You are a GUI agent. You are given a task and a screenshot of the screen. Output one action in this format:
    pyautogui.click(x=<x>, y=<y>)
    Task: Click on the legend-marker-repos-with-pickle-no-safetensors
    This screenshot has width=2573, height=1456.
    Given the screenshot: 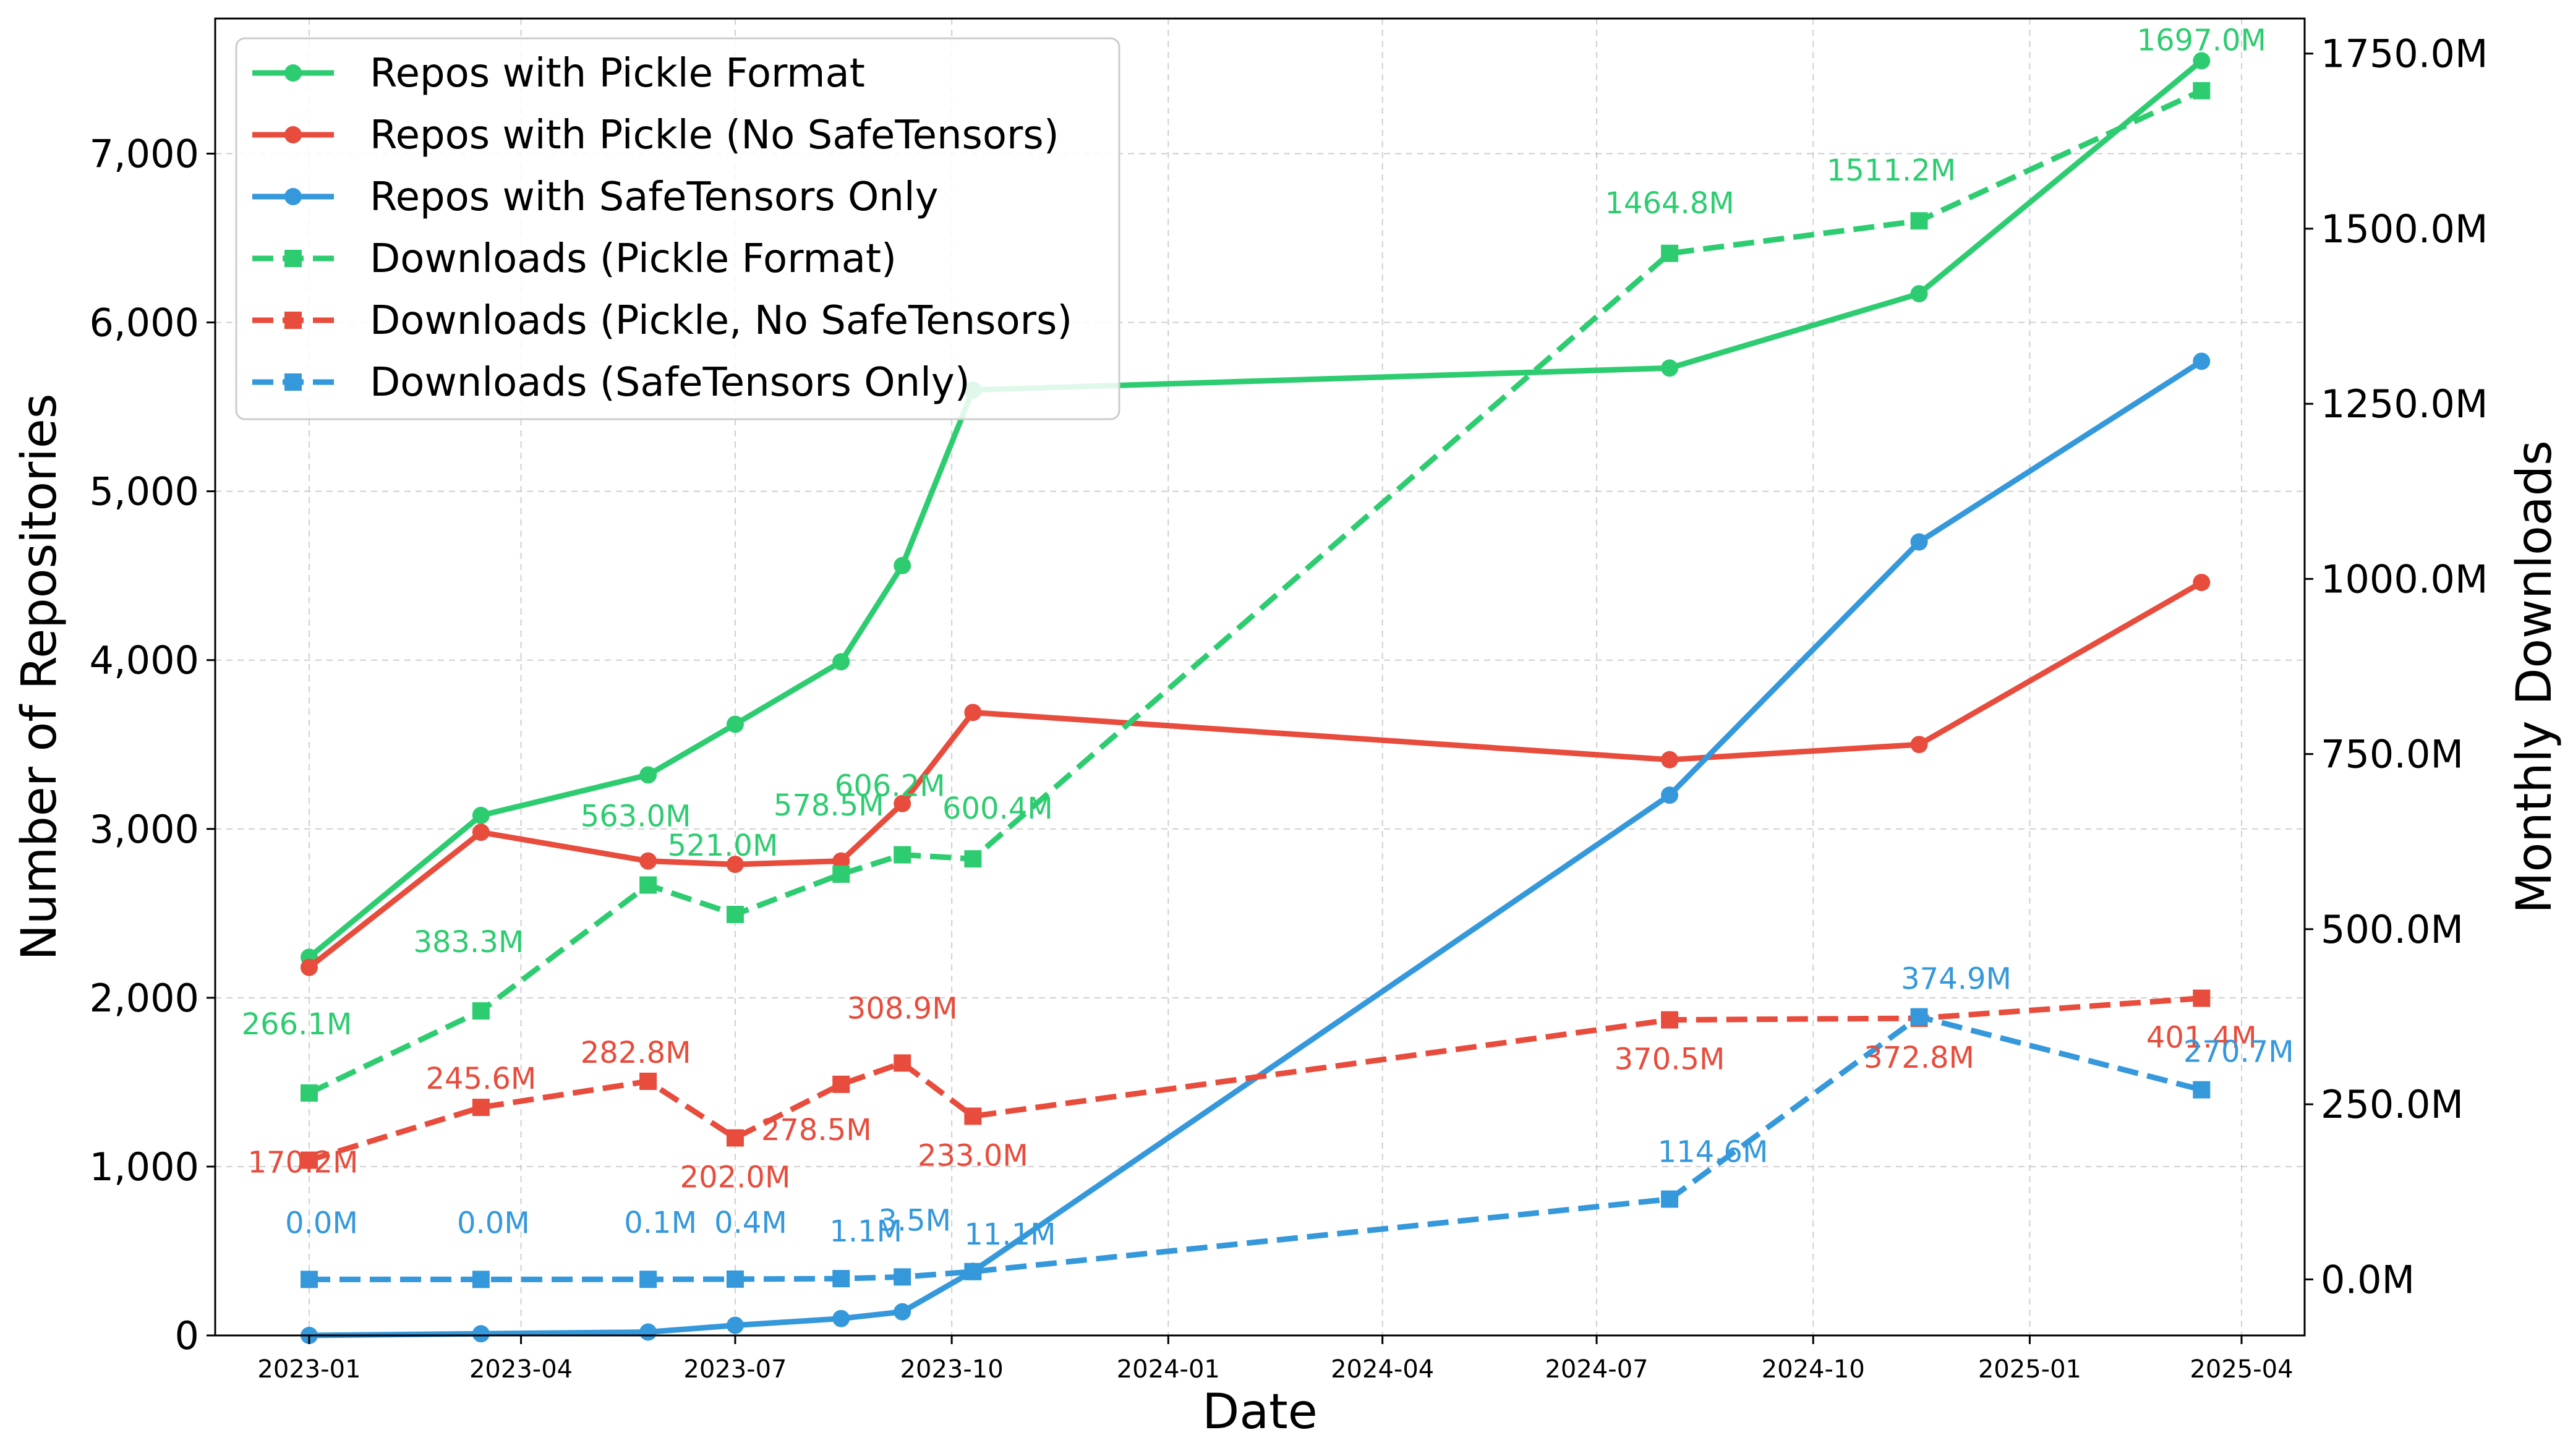 What is the action you would take?
    pyautogui.click(x=293, y=134)
    